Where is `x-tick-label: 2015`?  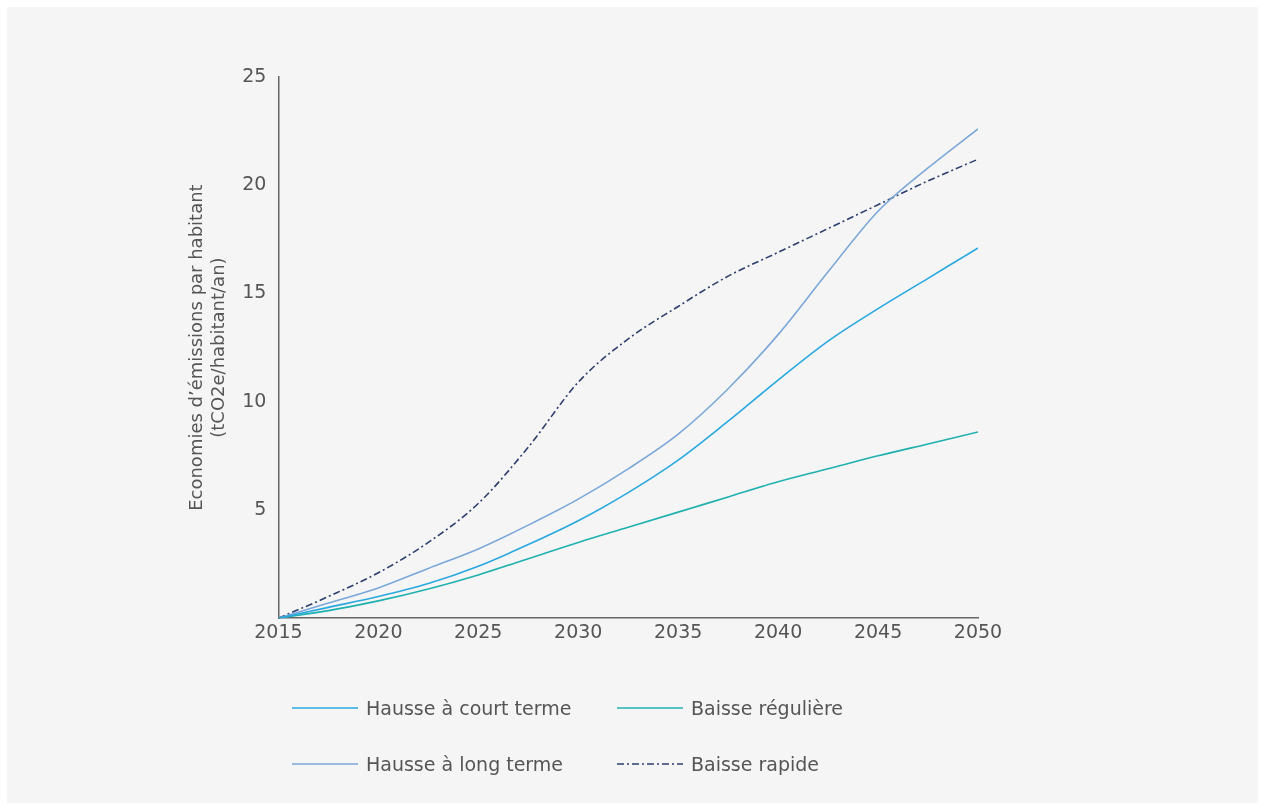
x-tick-label: 2015 is located at coordinates (278, 630).